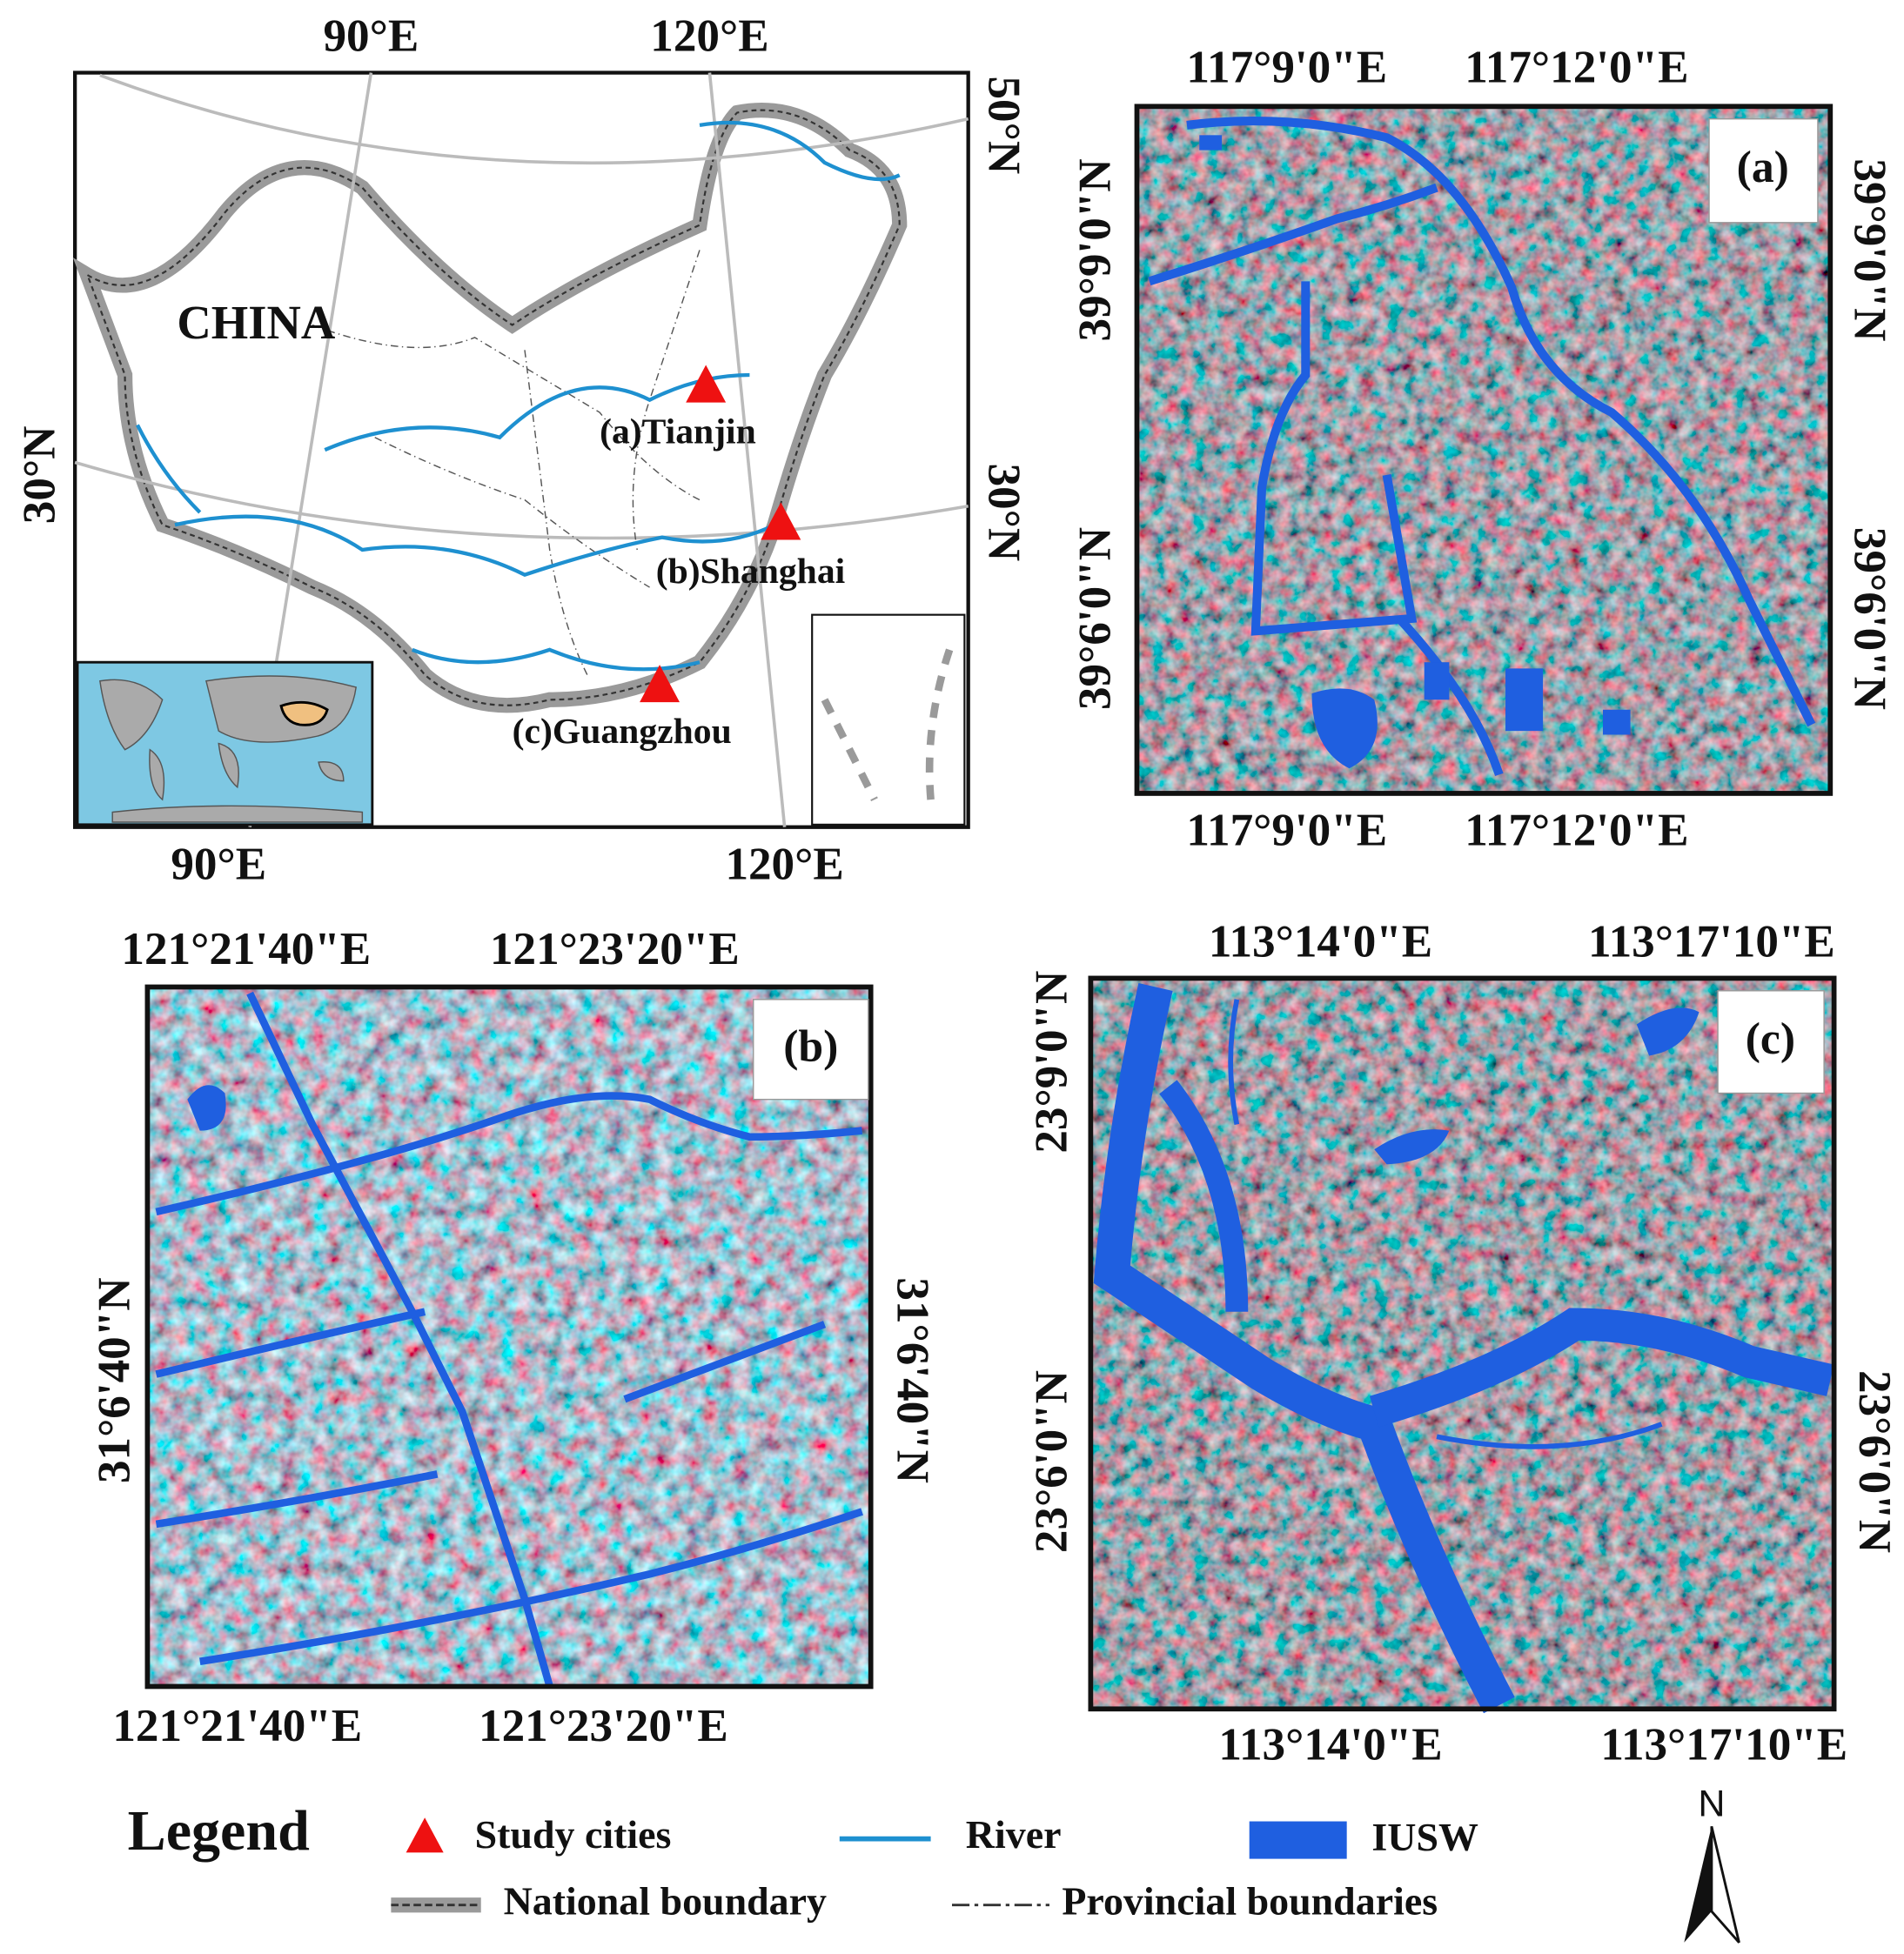 The width and height of the screenshot is (1904, 1954). Describe the element at coordinates (1424, 1837) in the screenshot. I see `legend-label: IUSW` at that location.